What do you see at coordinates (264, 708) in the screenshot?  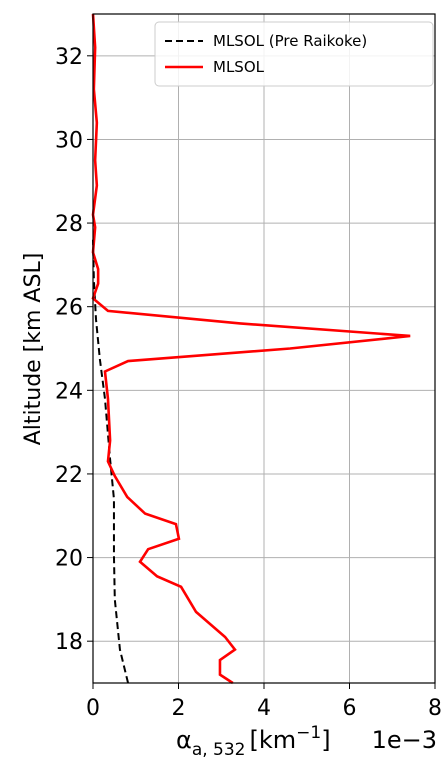 I see `x-tick-label: 4` at bounding box center [264, 708].